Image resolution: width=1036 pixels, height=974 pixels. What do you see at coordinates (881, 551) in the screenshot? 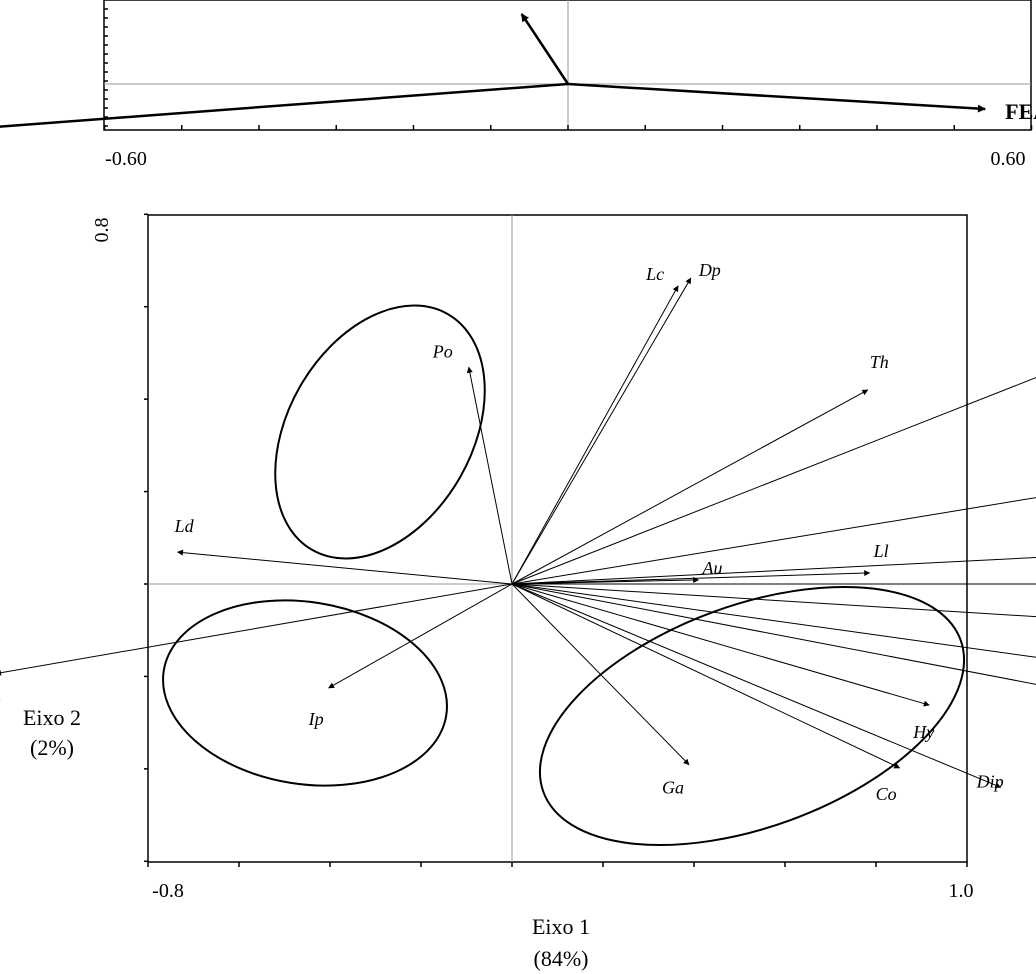
I see `taxon-label-ll: Ll` at bounding box center [881, 551].